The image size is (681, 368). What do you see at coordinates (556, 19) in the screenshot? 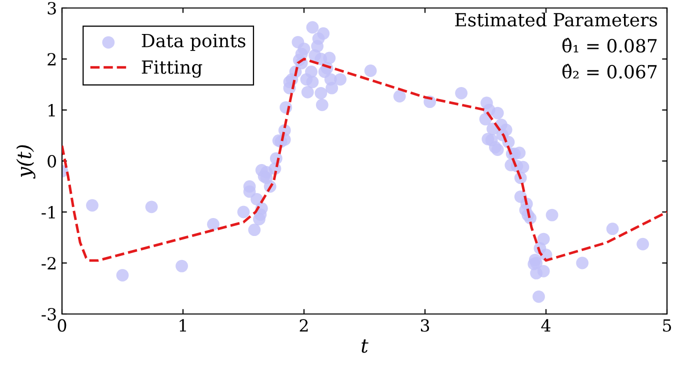
I see `annotation: Estimated Parameters` at bounding box center [556, 19].